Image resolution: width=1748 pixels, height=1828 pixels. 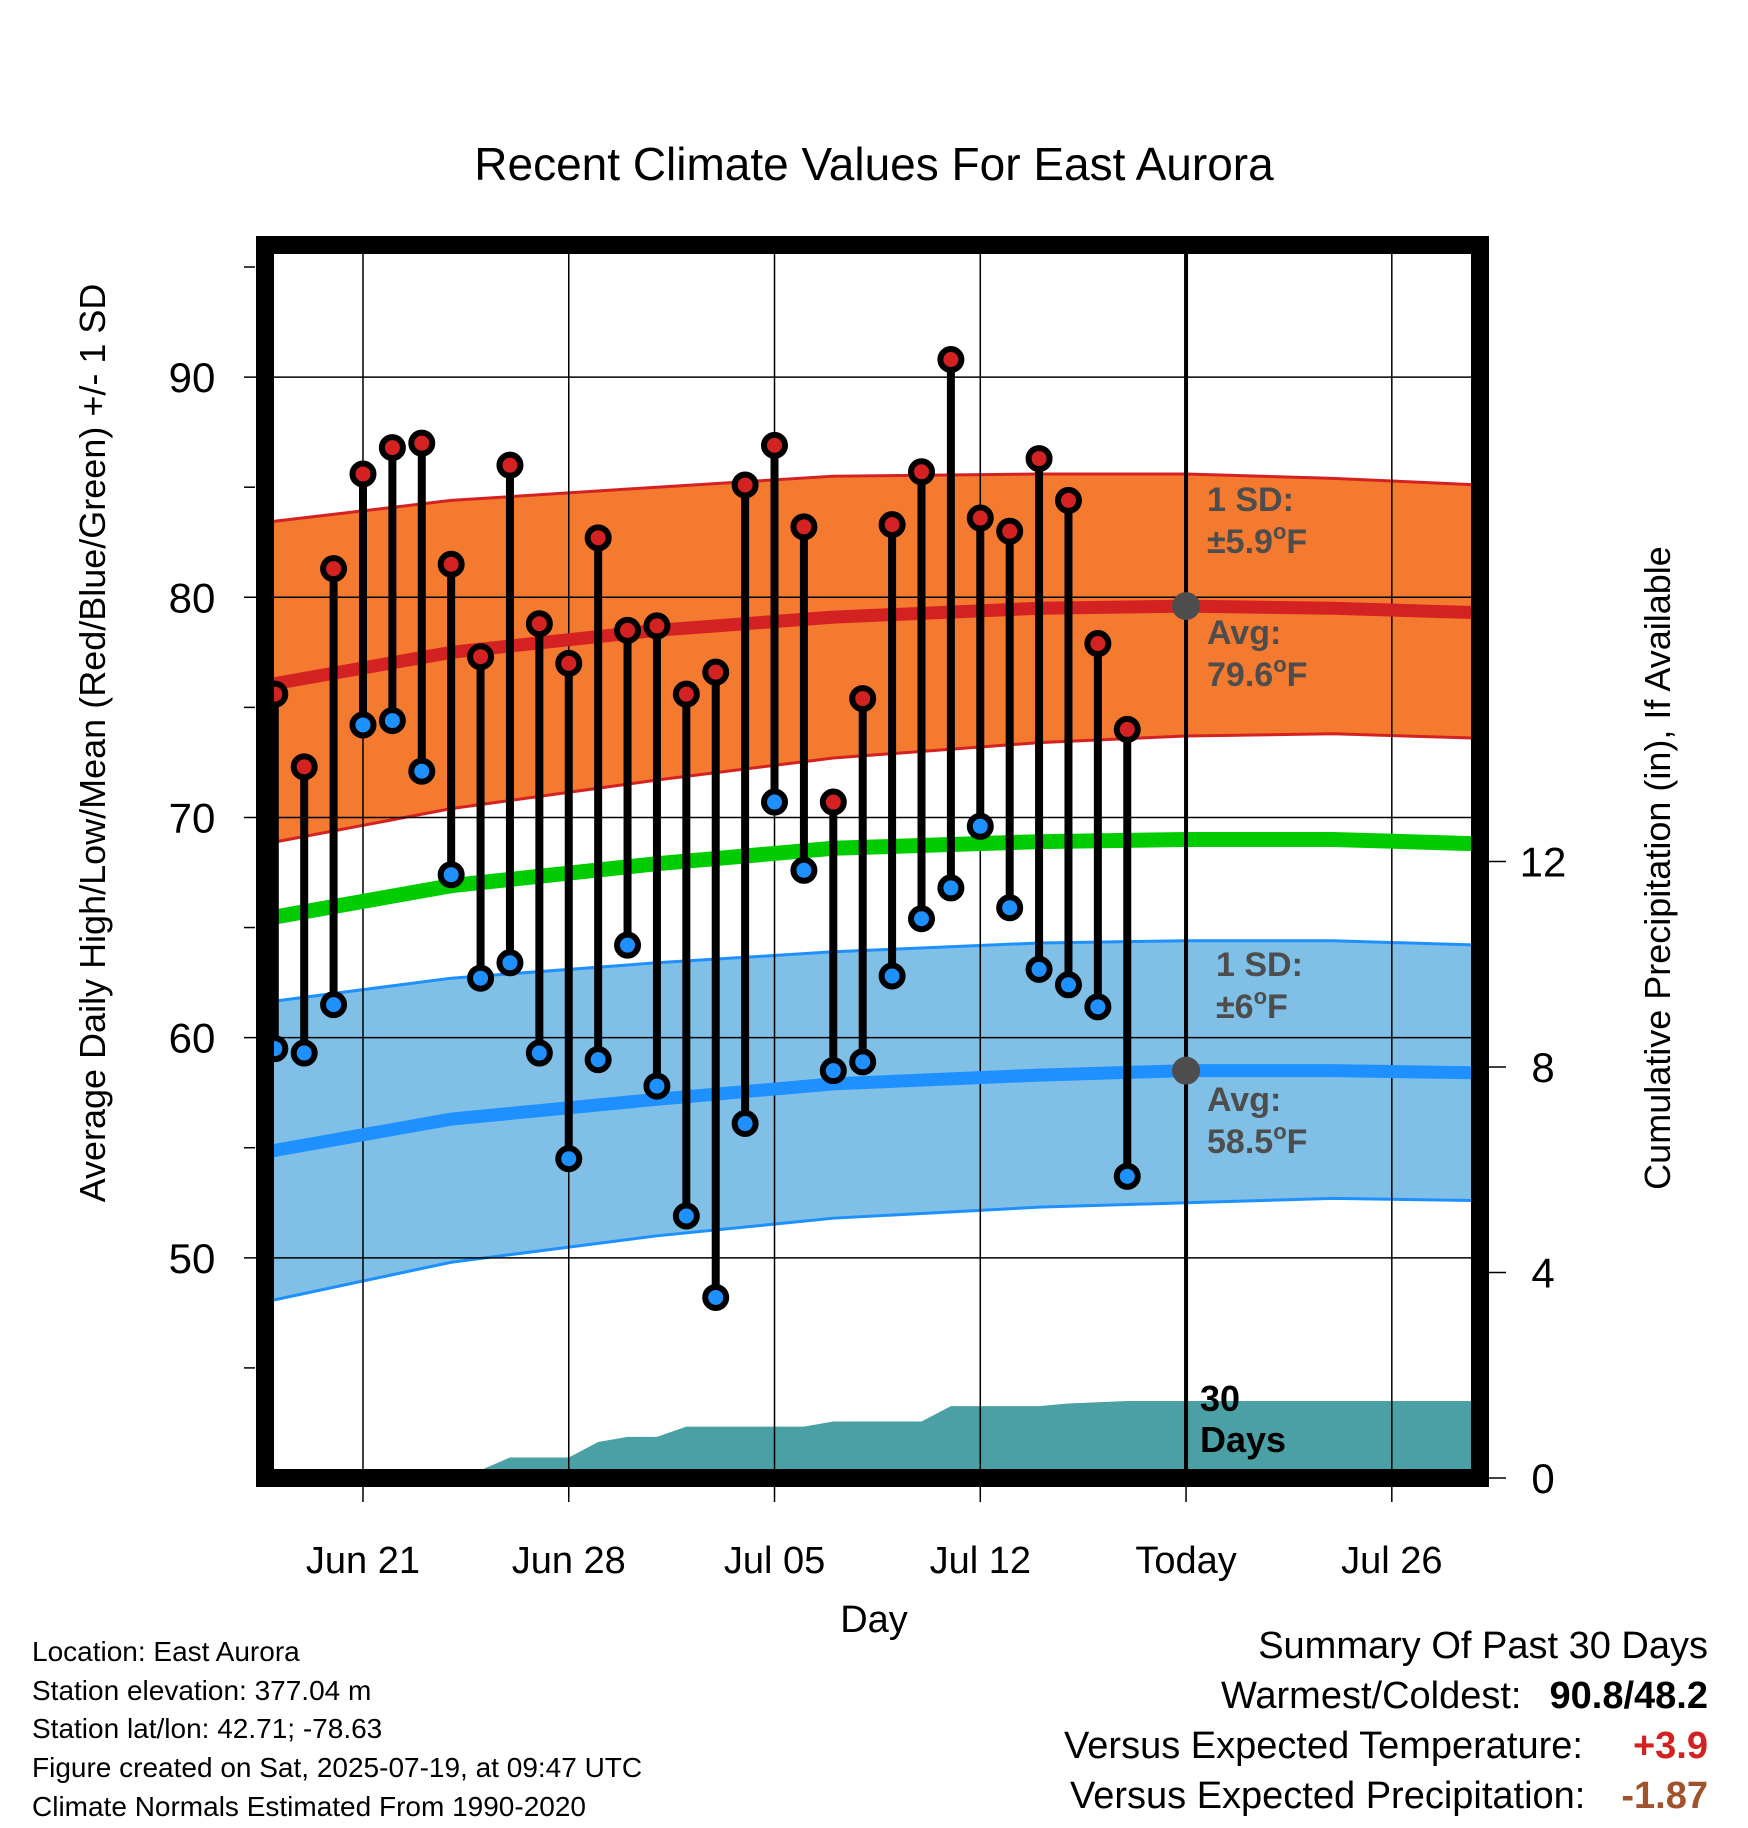 What do you see at coordinates (774, 1561) in the screenshot?
I see `x-tick-label: Jul 05` at bounding box center [774, 1561].